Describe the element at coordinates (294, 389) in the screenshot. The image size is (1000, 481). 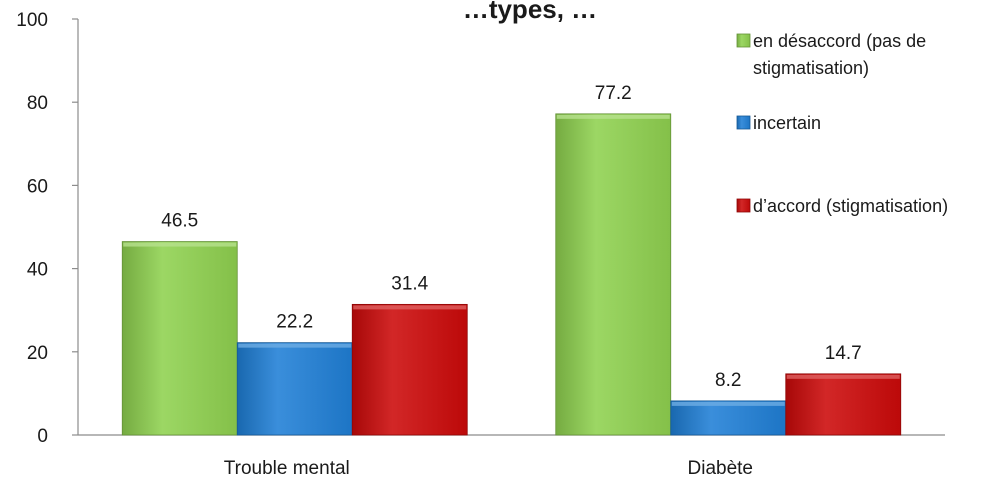
I see `bar-incertain-trouble-mental` at that location.